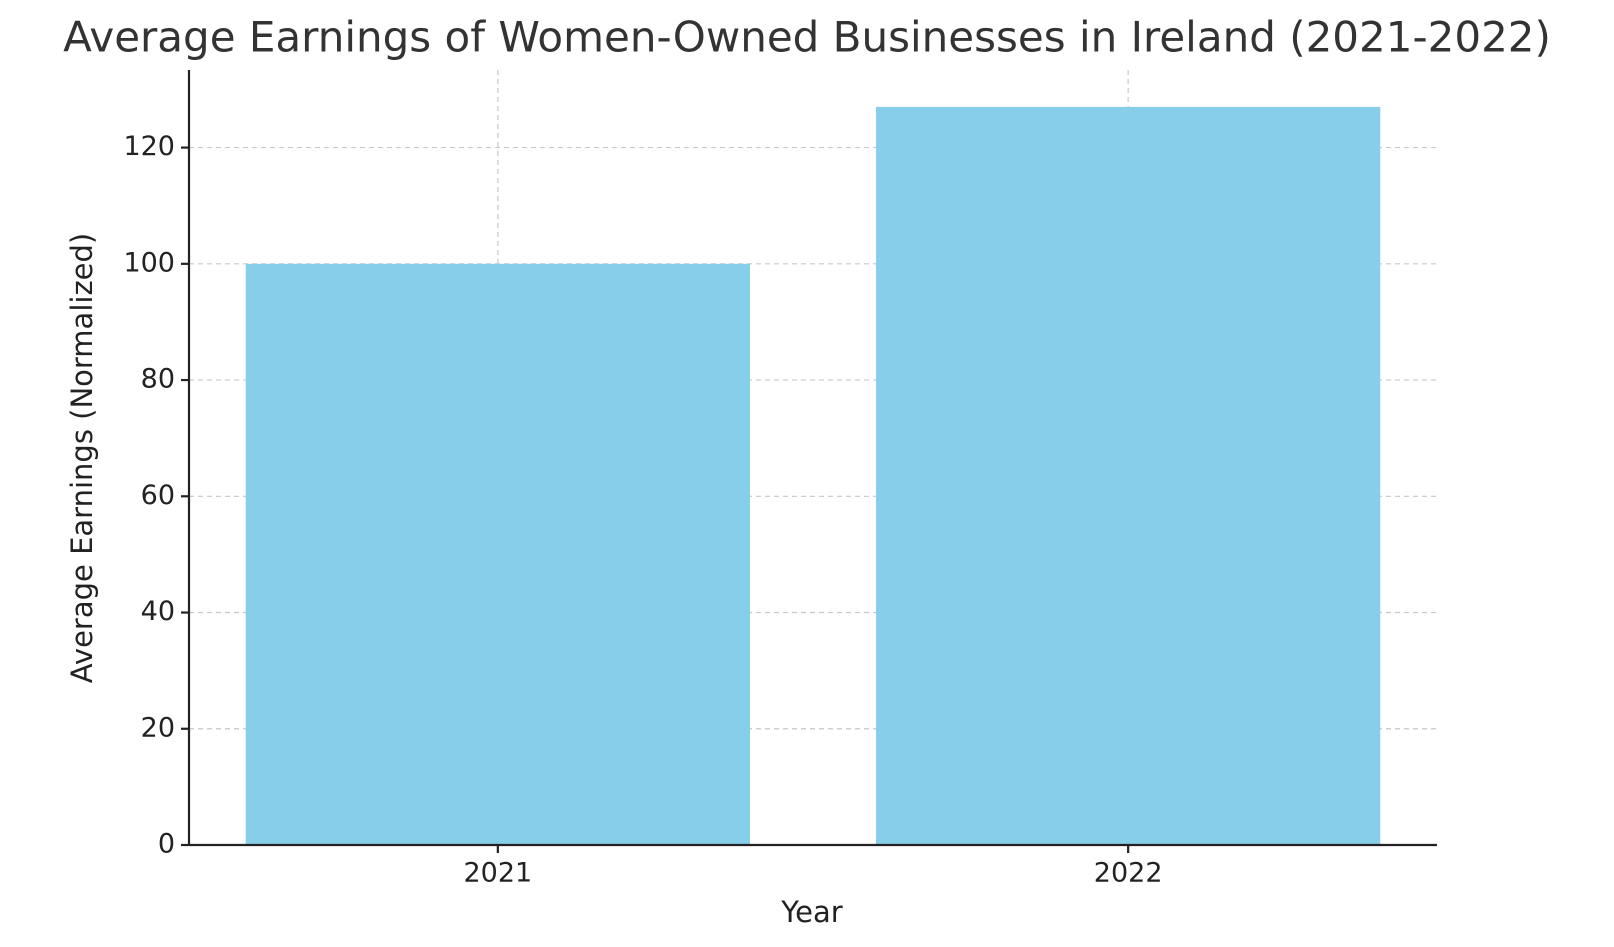 The height and width of the screenshot is (947, 1614). I want to click on y-tick-label: 120, so click(149, 146).